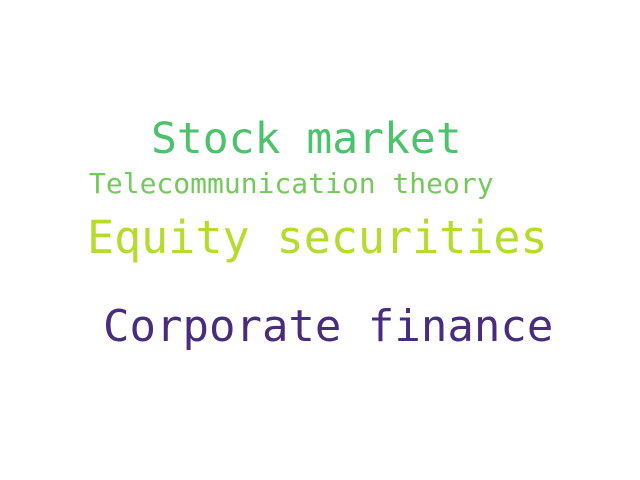 This screenshot has height=480, width=640. What do you see at coordinates (306, 139) in the screenshot?
I see `word-stock-market: Stock market` at bounding box center [306, 139].